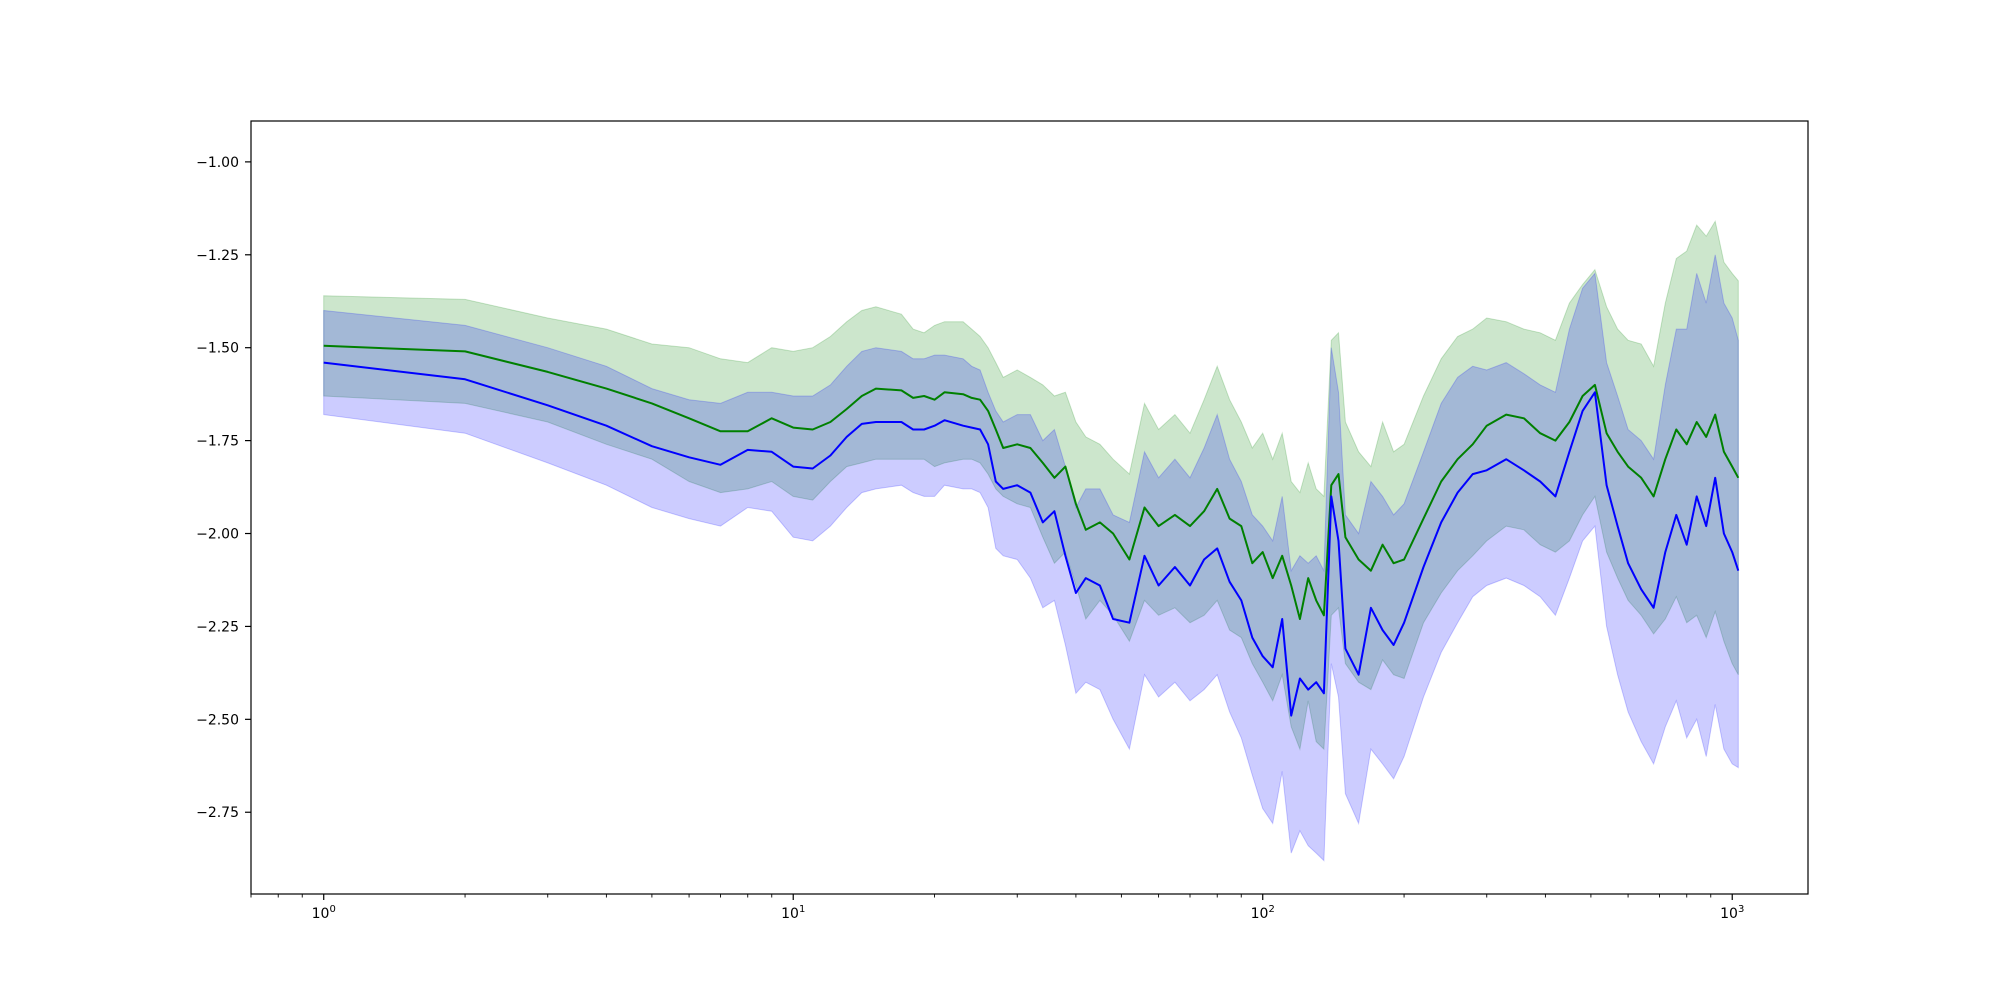 Image resolution: width=2000 pixels, height=1000 pixels. I want to click on y-tick-label: −2.00, so click(217, 535).